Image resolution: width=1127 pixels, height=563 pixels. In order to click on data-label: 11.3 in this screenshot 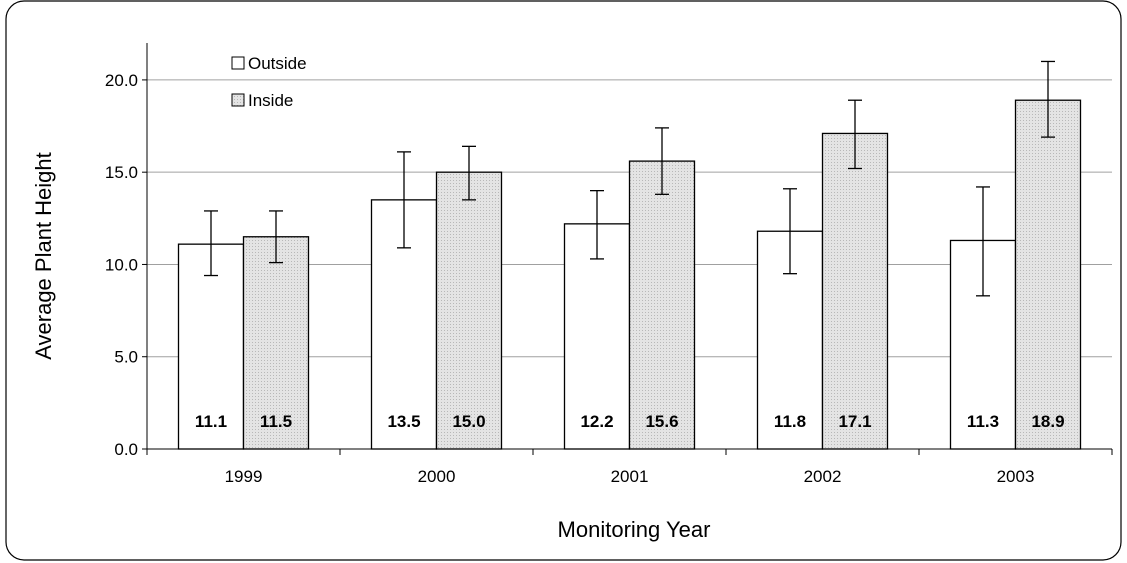, I will do `click(983, 421)`.